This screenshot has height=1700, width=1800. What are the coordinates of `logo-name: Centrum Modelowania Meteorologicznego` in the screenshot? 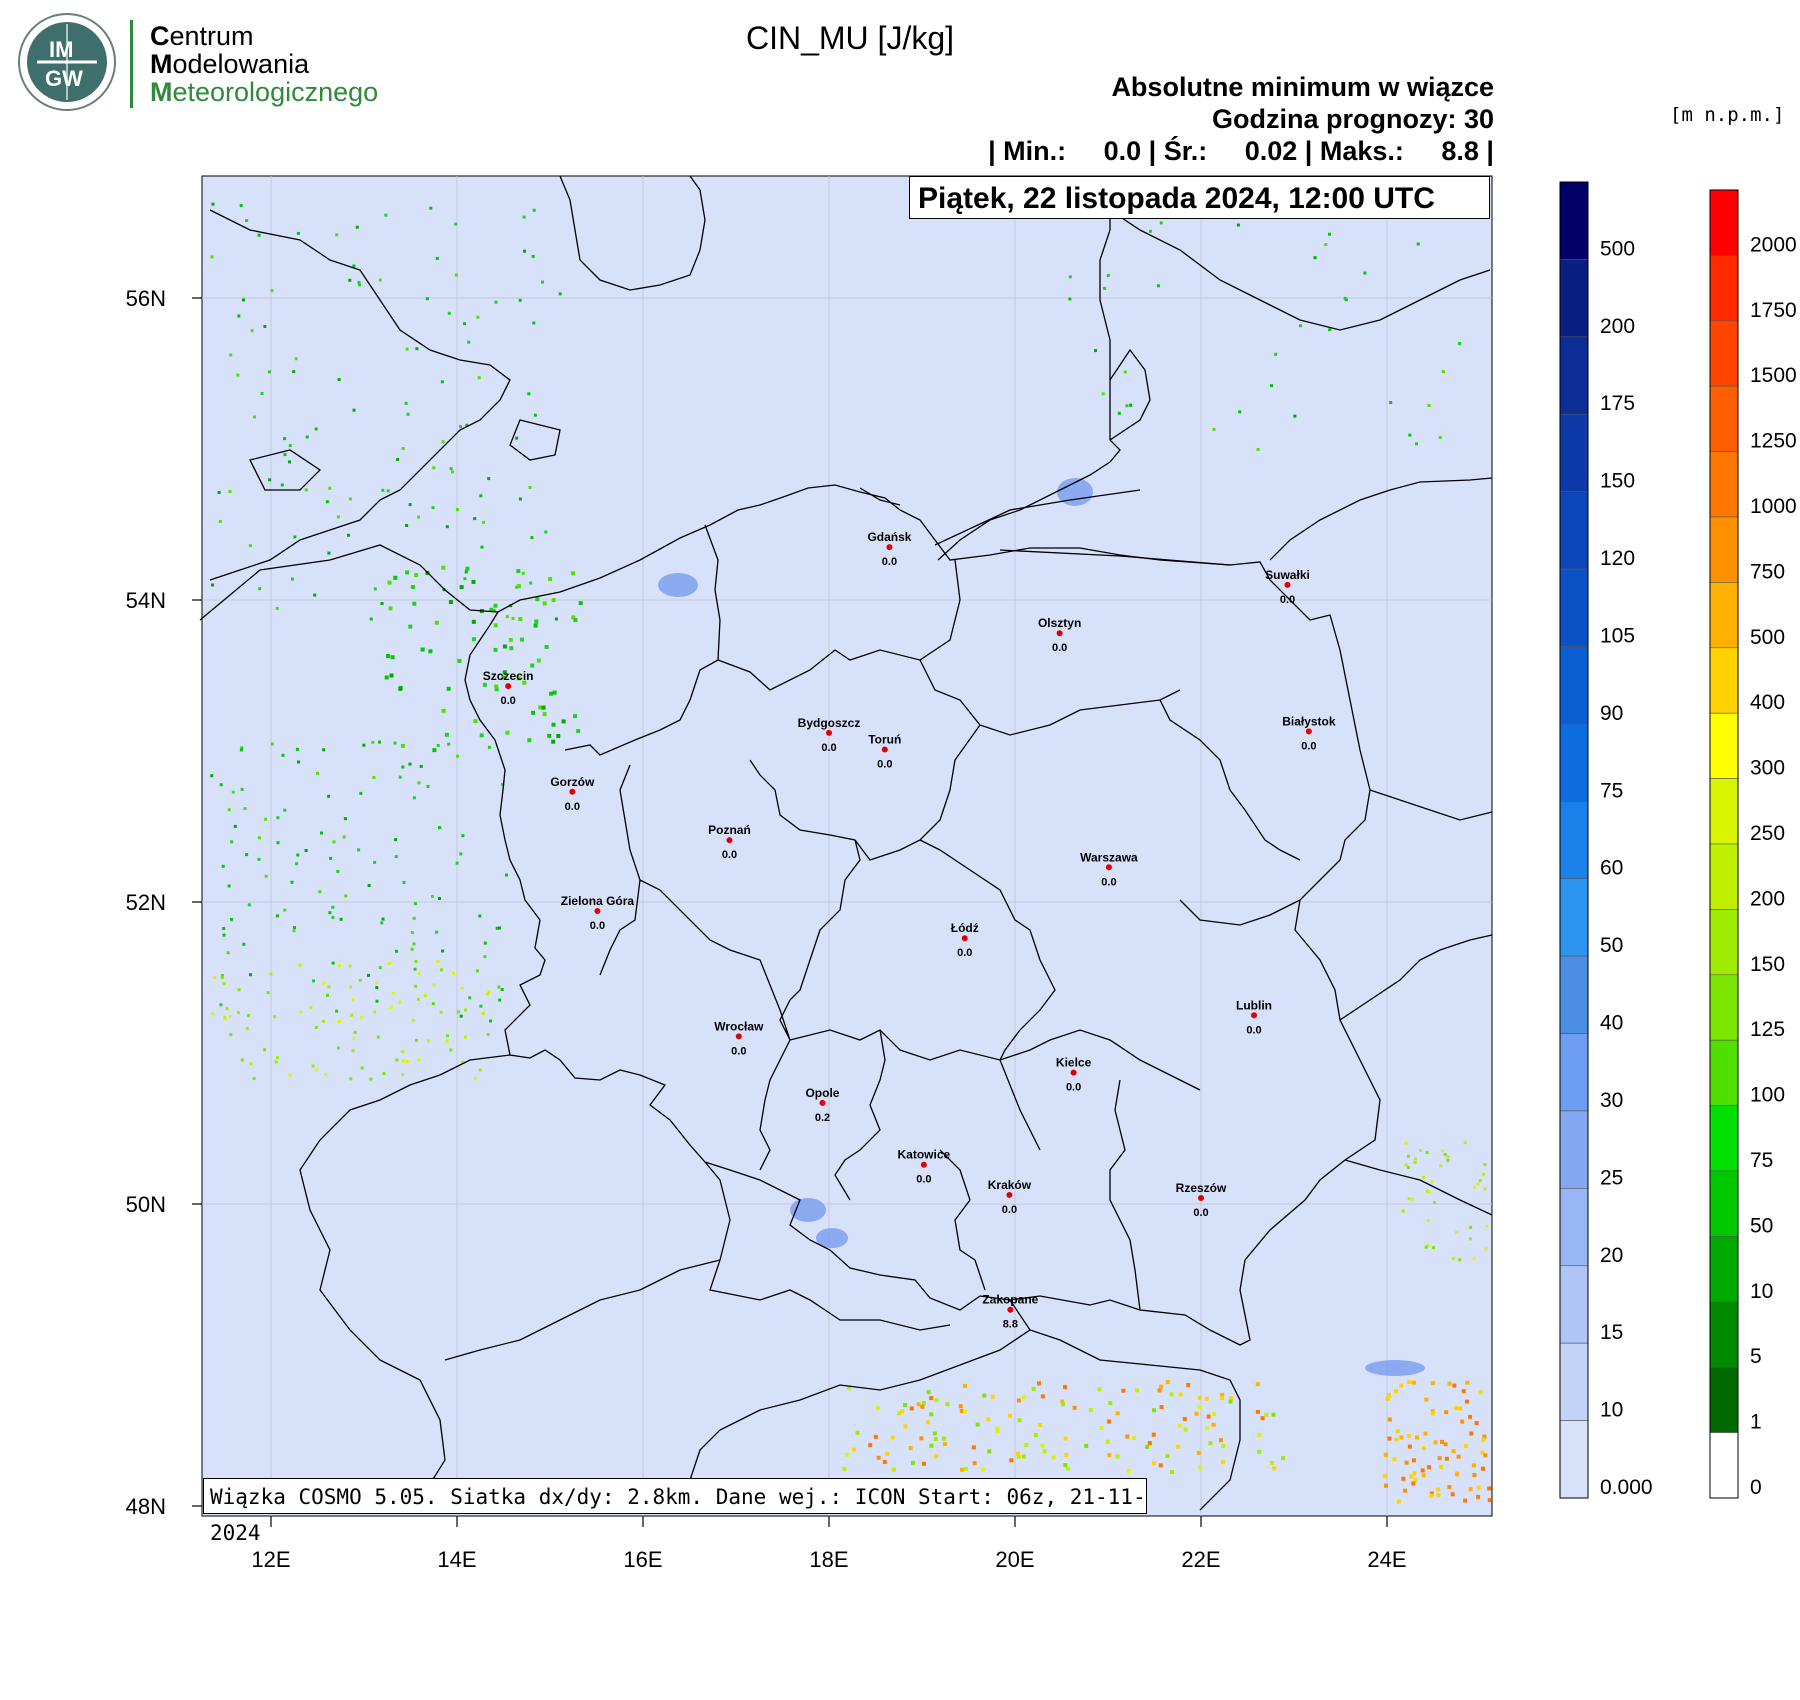 It's located at (264, 64).